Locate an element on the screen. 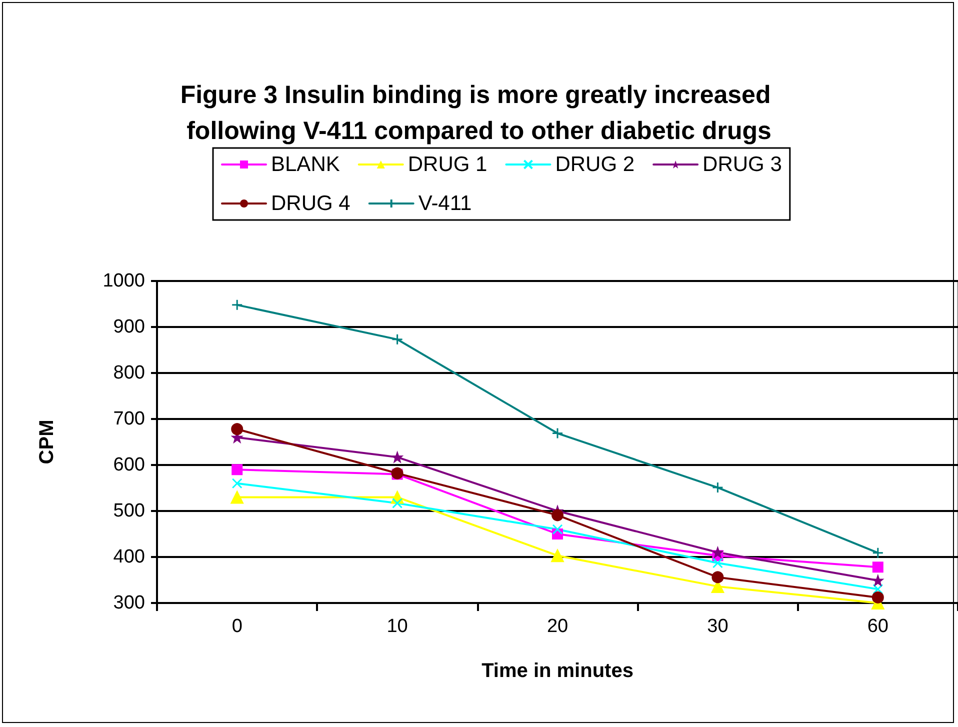 The height and width of the screenshot is (727, 958). x-axis-title: Time in minutes is located at coordinates (558, 671).